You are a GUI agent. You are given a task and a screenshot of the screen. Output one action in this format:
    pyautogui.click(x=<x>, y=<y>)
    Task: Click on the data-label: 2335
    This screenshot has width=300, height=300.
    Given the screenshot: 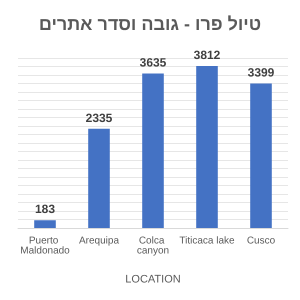 What is the action you would take?
    pyautogui.click(x=99, y=117)
    